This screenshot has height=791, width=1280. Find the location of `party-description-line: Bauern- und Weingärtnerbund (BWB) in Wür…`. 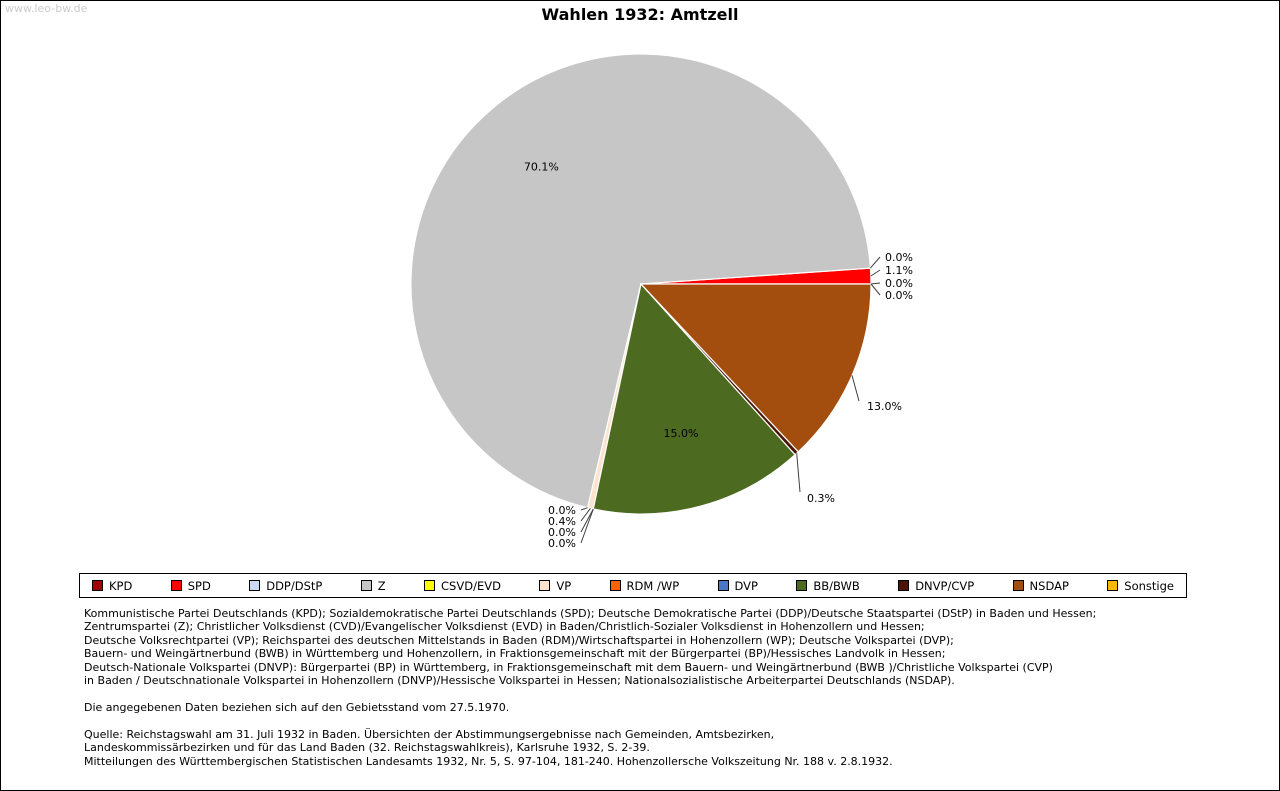

party-description-line: Bauern- und Weingärtnerbund (BWB) in Wür… is located at coordinates (515, 654).